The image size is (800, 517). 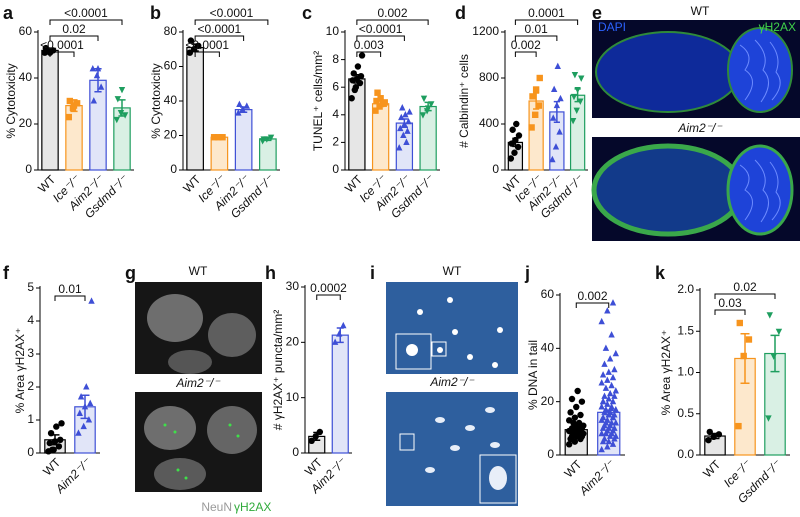 I want to click on y-tick-label: 6, so click(x=335, y=86).